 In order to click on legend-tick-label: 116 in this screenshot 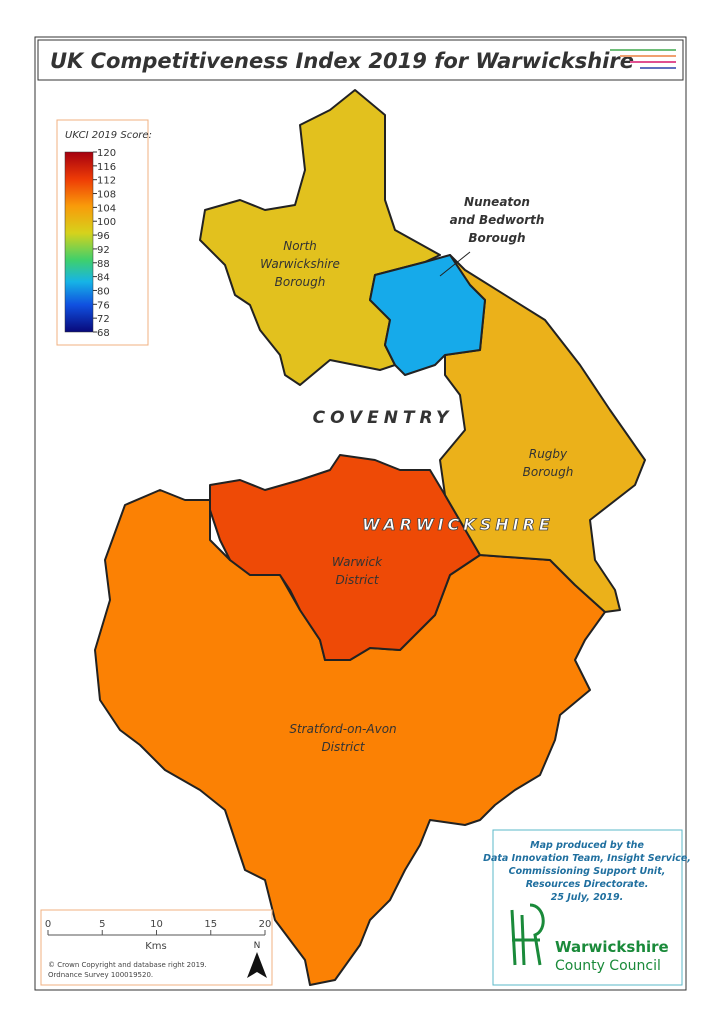, I will do `click(106, 167)`.